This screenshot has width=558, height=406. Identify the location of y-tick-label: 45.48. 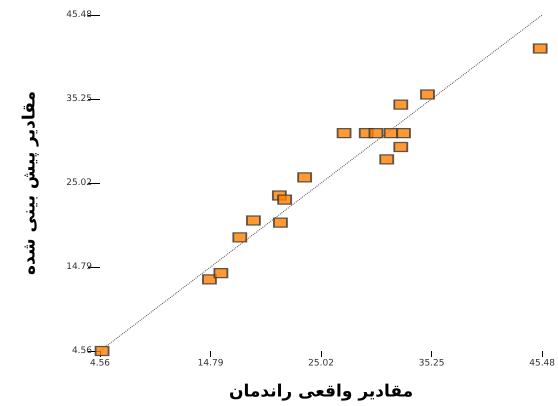
(79, 15).